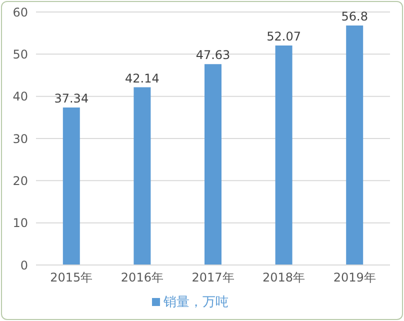  What do you see at coordinates (213, 55) in the screenshot?
I see `data-label: 47.63` at bounding box center [213, 55].